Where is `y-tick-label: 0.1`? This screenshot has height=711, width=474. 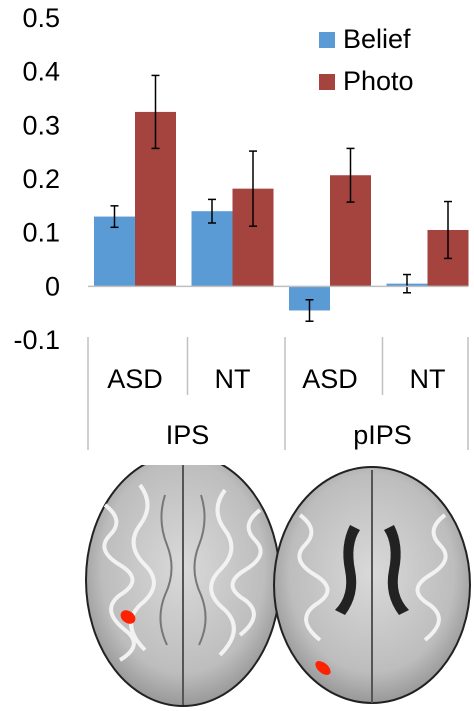
y-tick-label: 0.1 is located at coordinates (41, 233).